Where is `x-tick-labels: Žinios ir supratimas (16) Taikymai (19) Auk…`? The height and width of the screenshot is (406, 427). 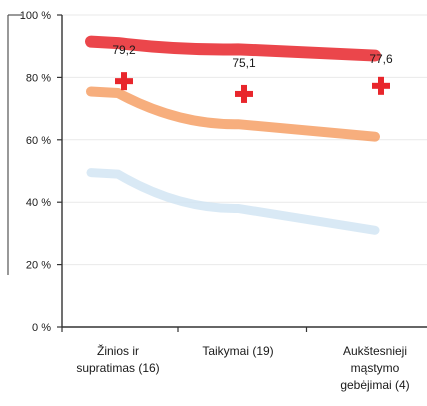 x-tick-labels: Žinios ir supratimas (16) Taikymai (19) Auk… is located at coordinates (242, 367).